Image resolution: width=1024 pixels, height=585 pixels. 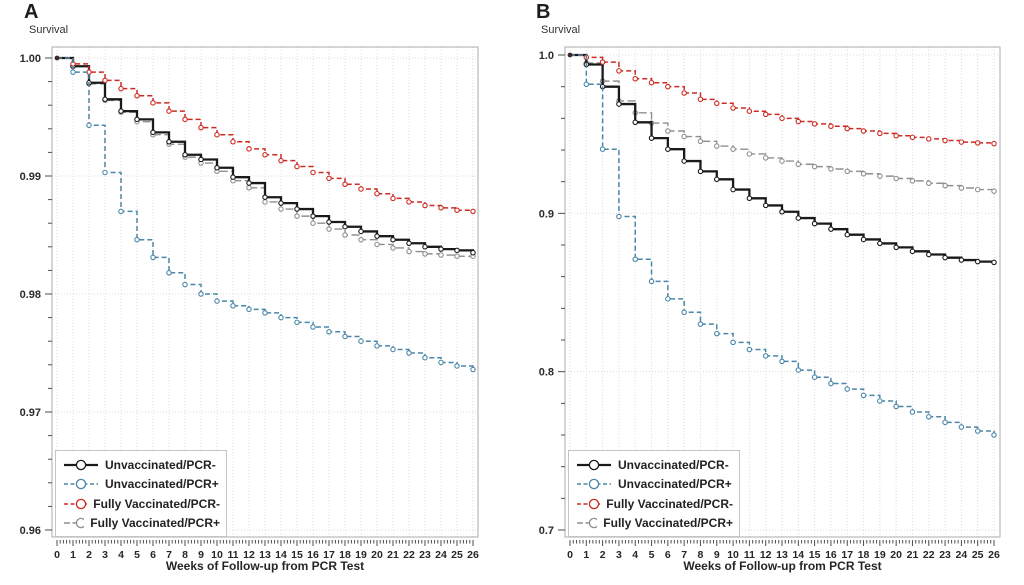 I want to click on y-axis: 1.00 0.99 0.98 0.97 0.96, so click(x=36, y=295).